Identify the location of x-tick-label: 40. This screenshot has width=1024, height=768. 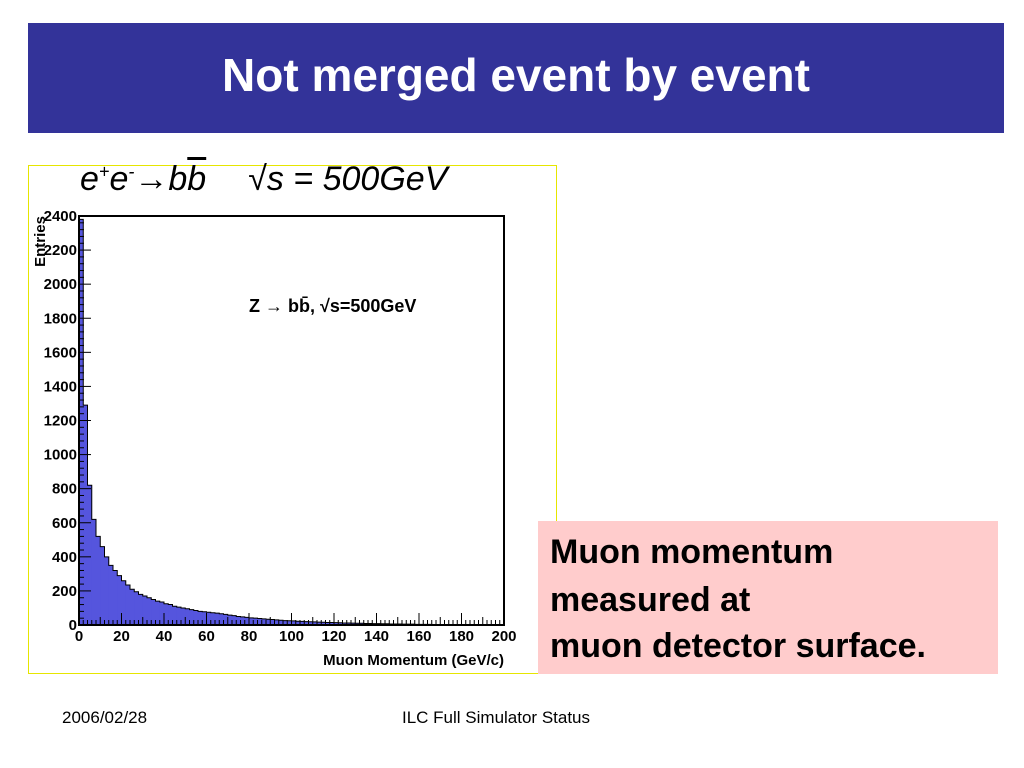
(164, 636).